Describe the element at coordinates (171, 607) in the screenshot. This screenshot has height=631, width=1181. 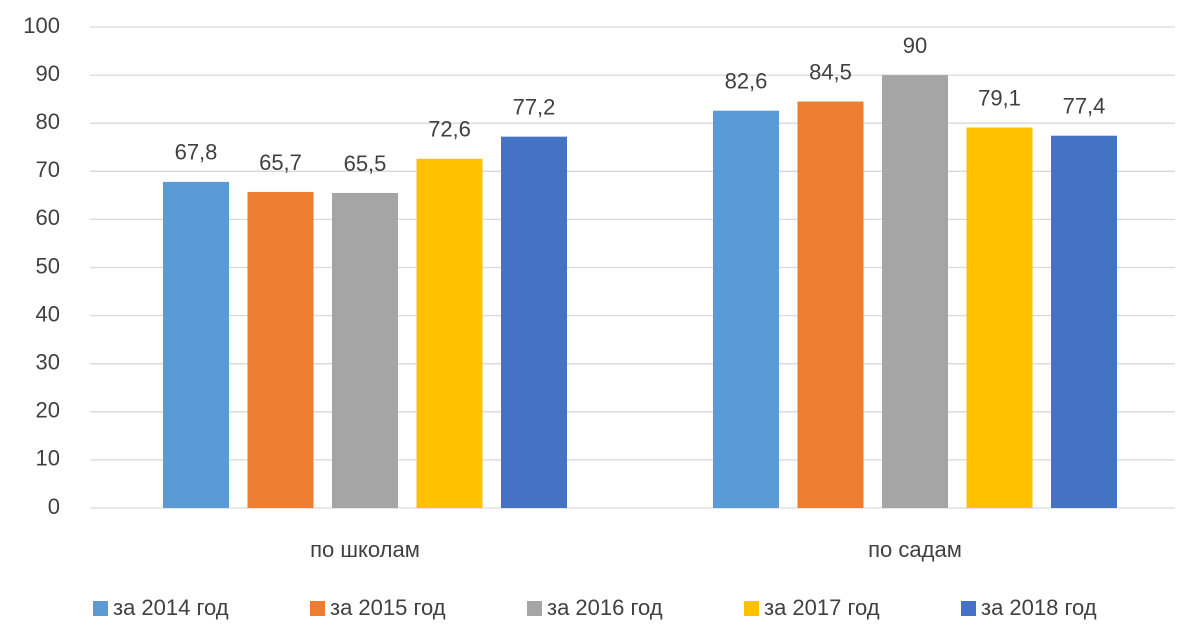
I see `legend-label: за 2014 год` at that location.